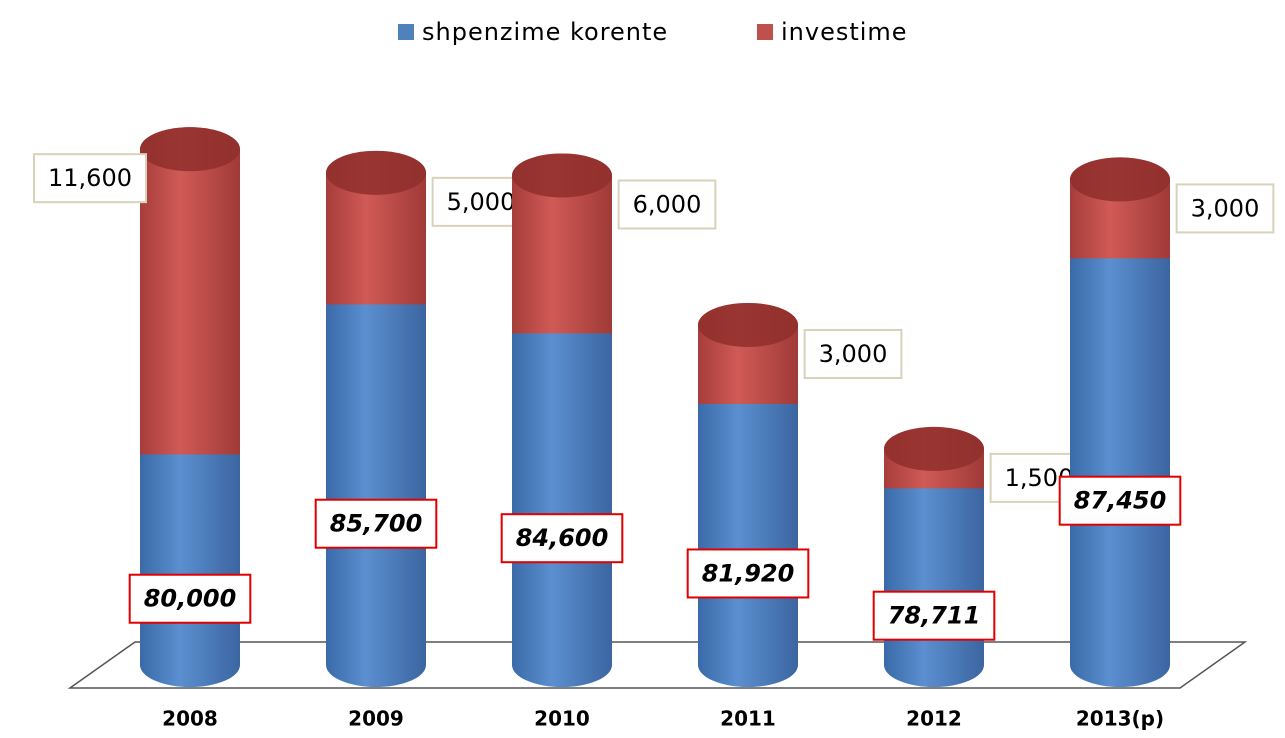 This screenshot has height=738, width=1285. Describe the element at coordinates (190, 719) in the screenshot. I see `x-tick-label: 2008` at that location.